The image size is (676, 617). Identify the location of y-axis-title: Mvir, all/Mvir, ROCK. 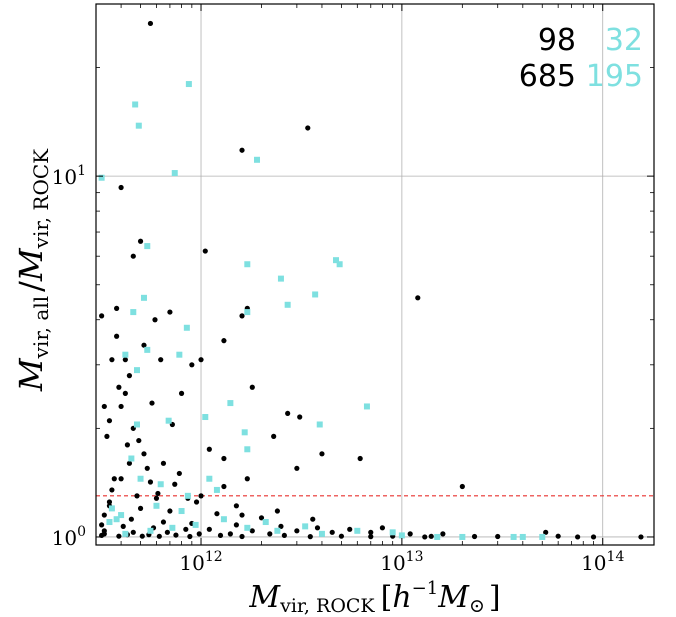
(32, 270).